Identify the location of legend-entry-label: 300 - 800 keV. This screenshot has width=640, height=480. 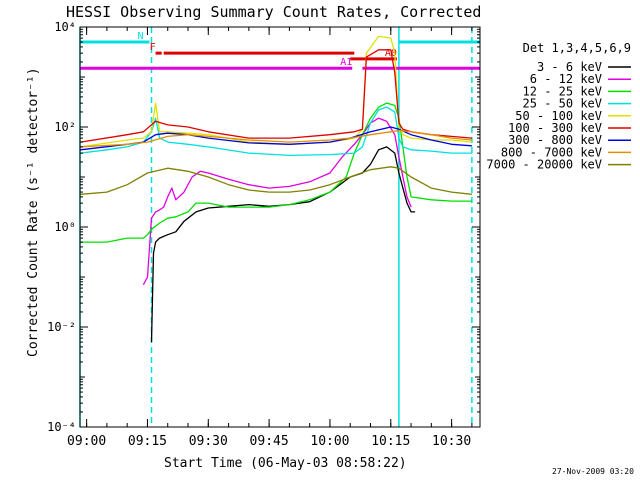
(555, 140).